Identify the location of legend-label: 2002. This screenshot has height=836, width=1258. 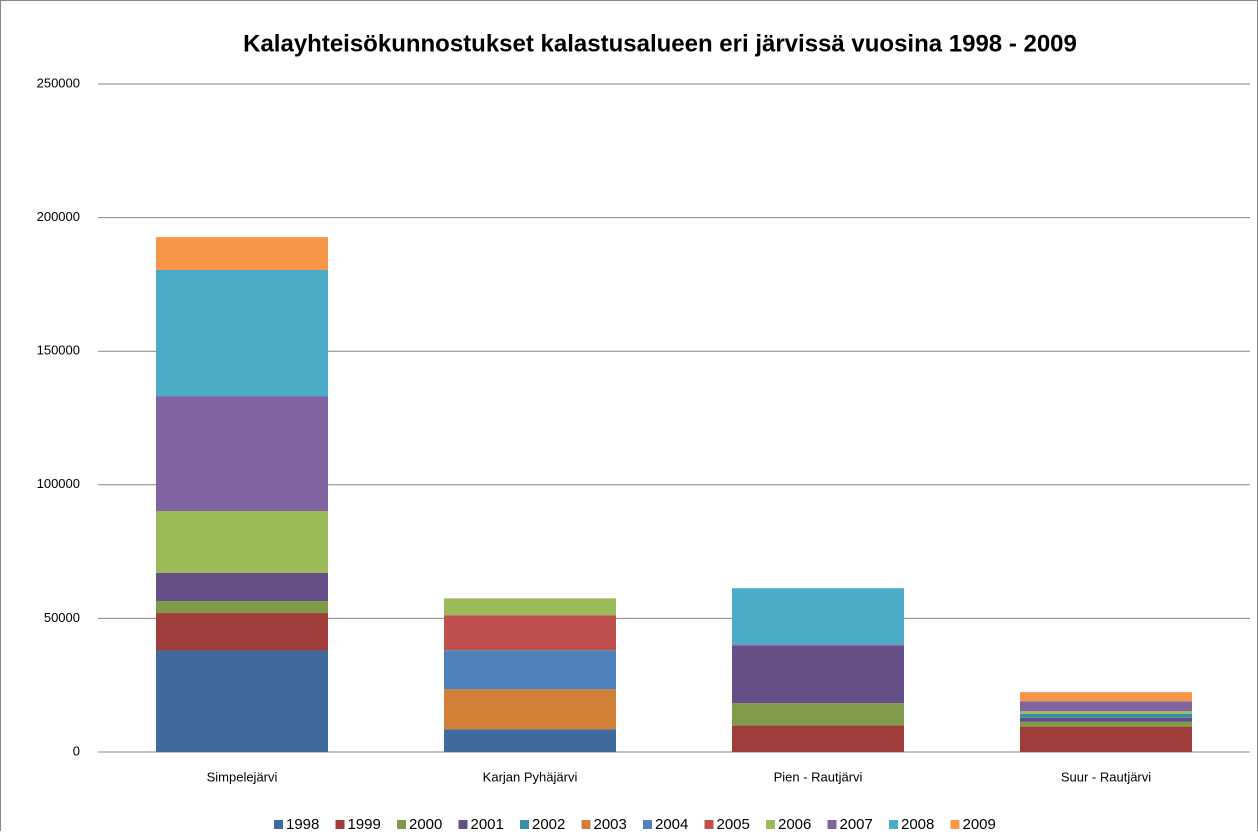
(548, 823).